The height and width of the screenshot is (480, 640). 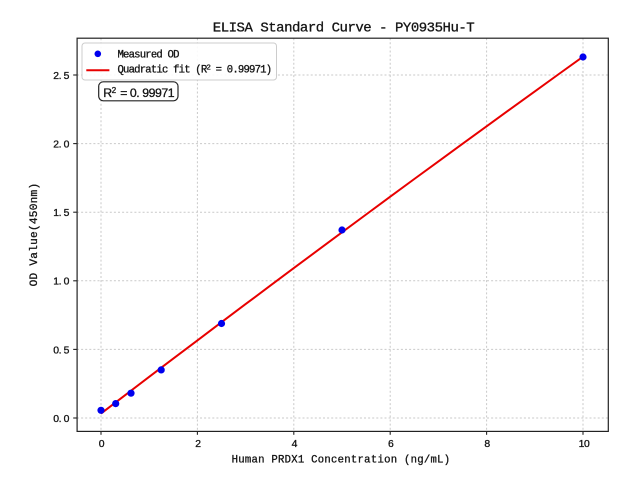 What do you see at coordinates (61, 282) in the screenshot?
I see `svg-text: 1. 0` at bounding box center [61, 282].